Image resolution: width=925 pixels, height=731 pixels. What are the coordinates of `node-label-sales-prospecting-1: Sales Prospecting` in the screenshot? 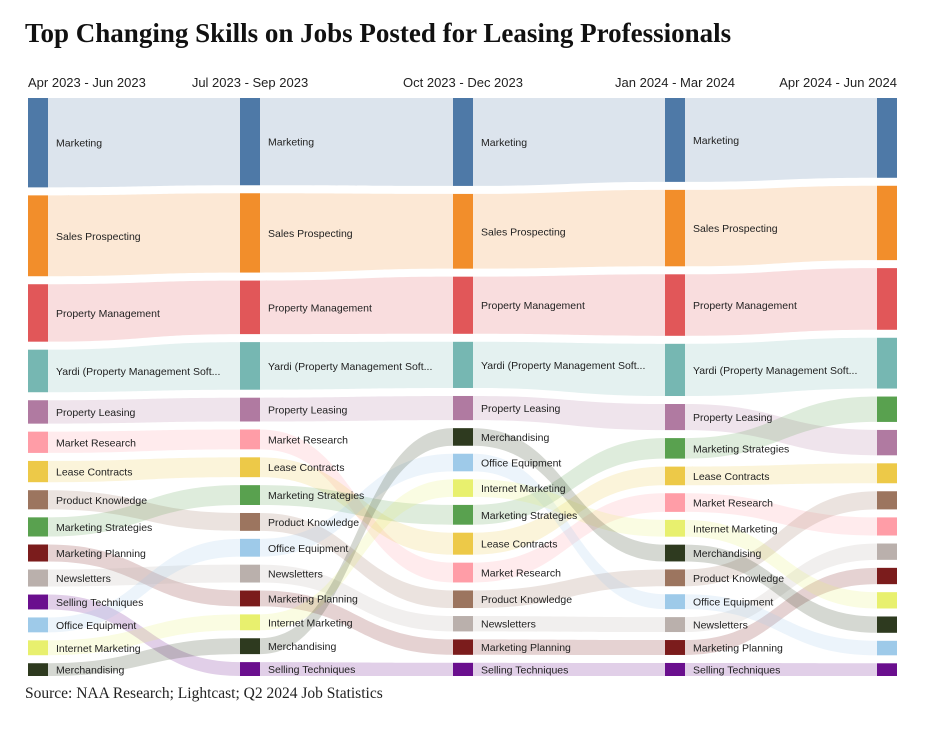 It's located at (98, 237).